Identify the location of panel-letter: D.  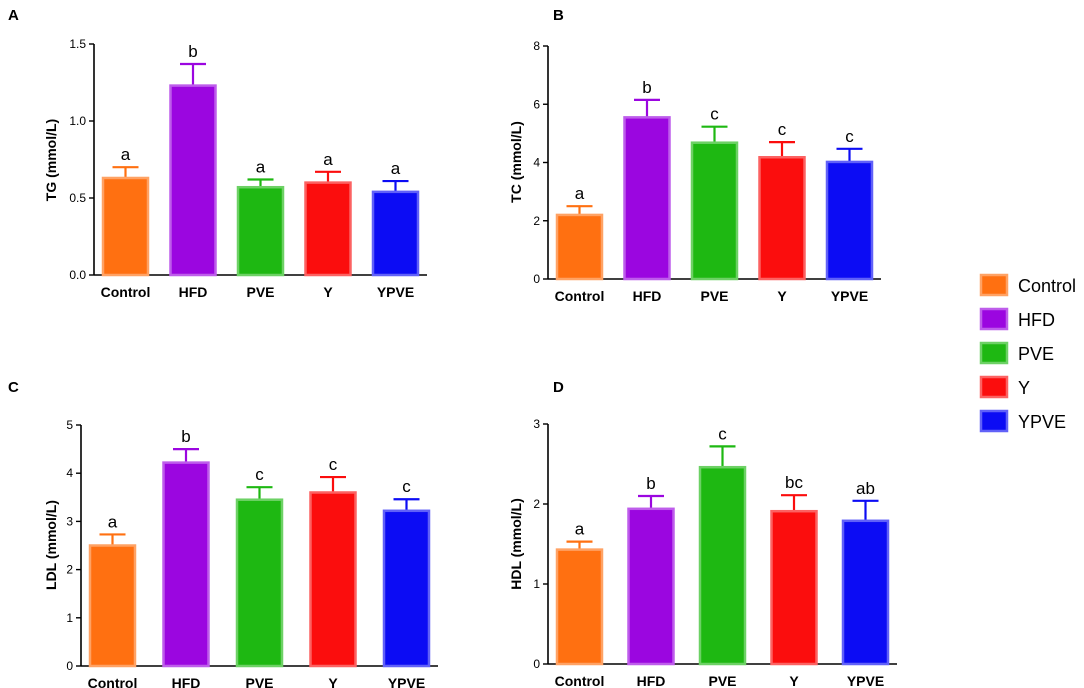
(558, 387).